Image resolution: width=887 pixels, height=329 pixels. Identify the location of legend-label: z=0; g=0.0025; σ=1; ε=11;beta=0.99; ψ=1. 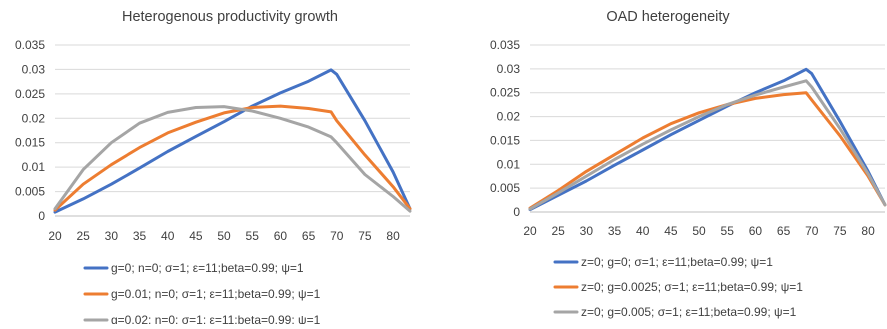
(692, 287).